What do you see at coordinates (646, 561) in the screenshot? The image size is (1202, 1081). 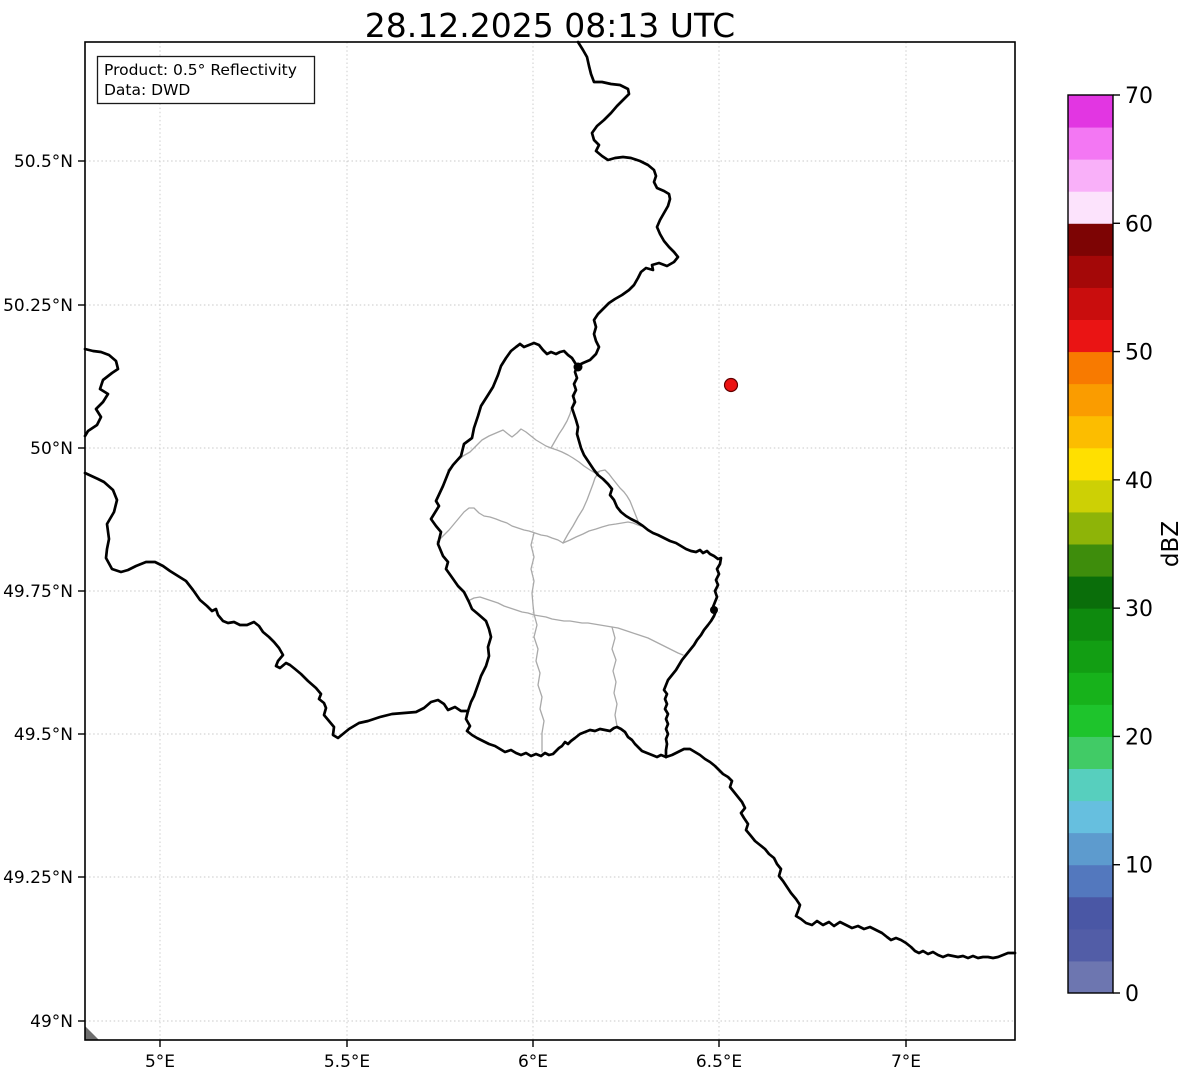 I see `luxembourg-germany-border` at bounding box center [646, 561].